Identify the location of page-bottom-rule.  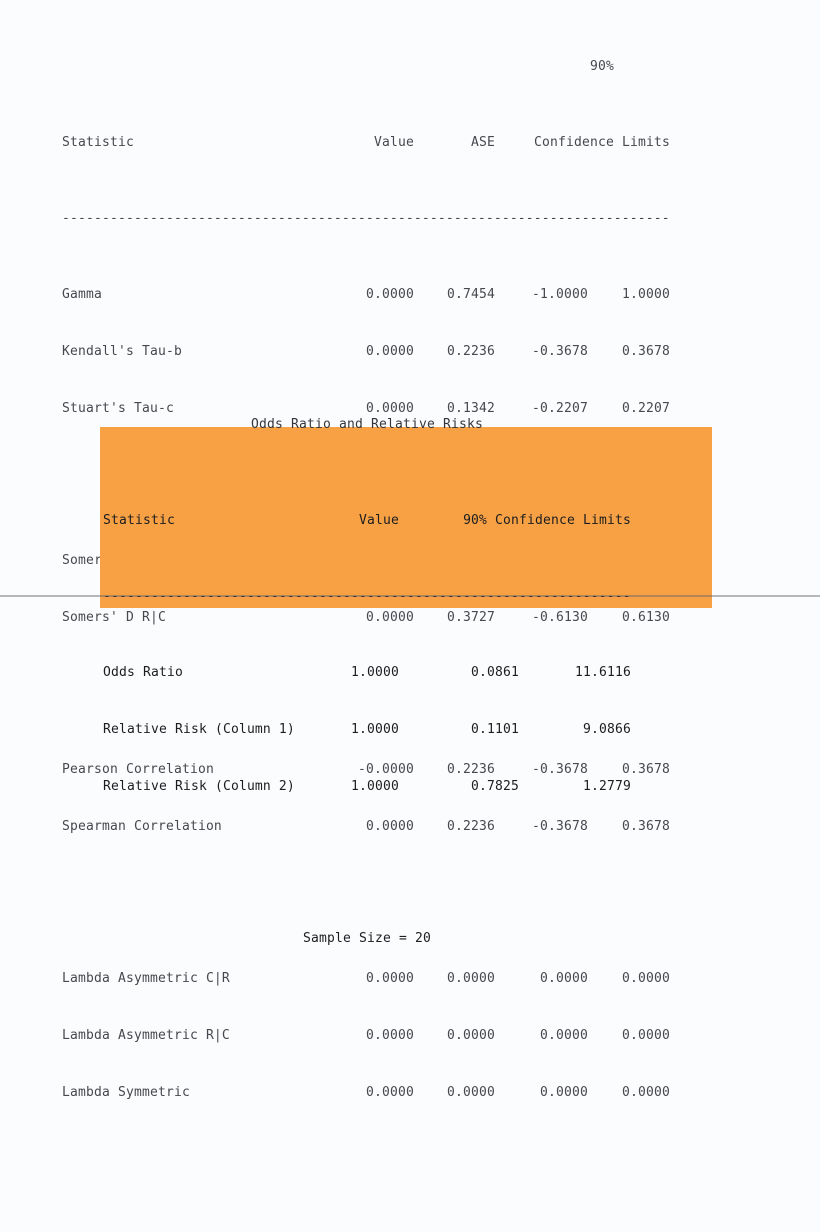
(410, 596).